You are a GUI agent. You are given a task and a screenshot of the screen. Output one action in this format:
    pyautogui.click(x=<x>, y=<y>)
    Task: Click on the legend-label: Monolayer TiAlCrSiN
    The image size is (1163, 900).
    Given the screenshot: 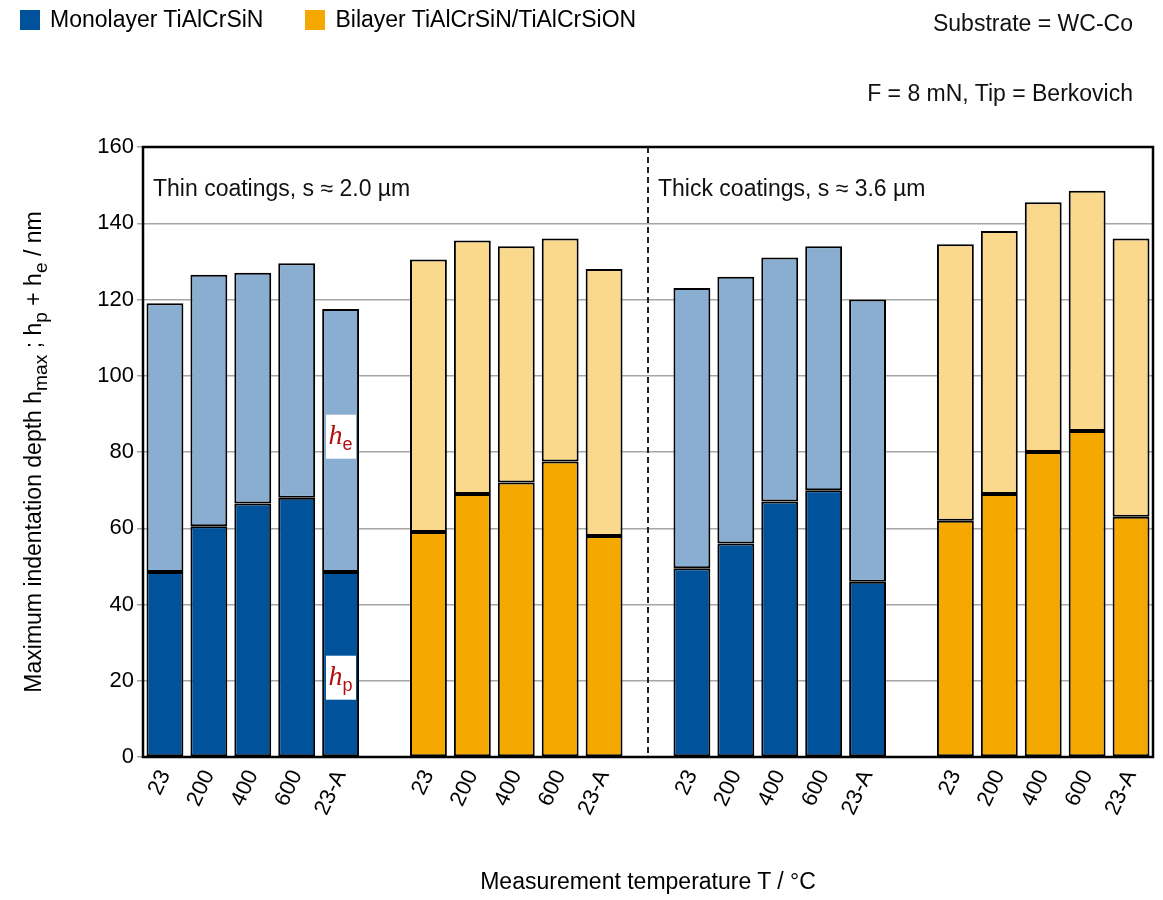 What is the action you would take?
    pyautogui.click(x=157, y=19)
    